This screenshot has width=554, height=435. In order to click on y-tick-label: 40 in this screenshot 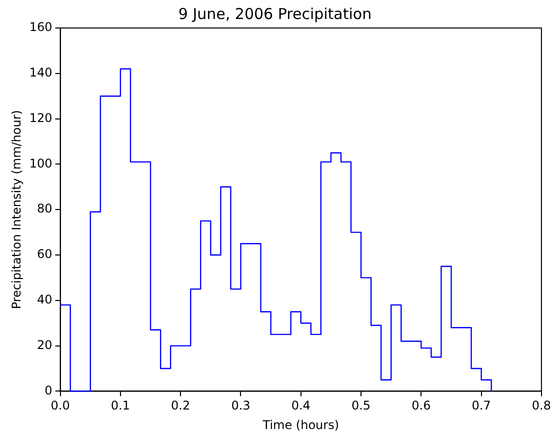, I will do `click(44, 299)`.